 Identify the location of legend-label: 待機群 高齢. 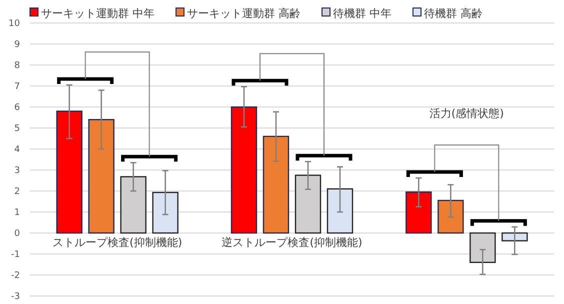
(453, 13).